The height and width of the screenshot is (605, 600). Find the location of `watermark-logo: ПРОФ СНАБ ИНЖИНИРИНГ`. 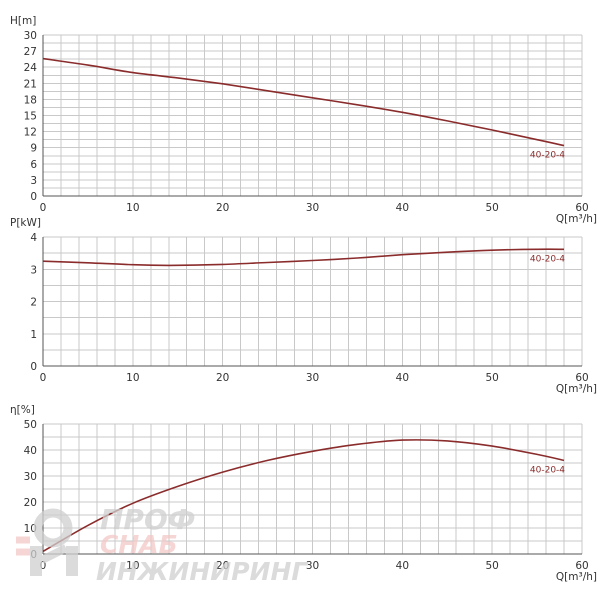

watermark-logo: ПРОФ СНАБ ИНЖИНИРИНГ is located at coordinates (162, 544).